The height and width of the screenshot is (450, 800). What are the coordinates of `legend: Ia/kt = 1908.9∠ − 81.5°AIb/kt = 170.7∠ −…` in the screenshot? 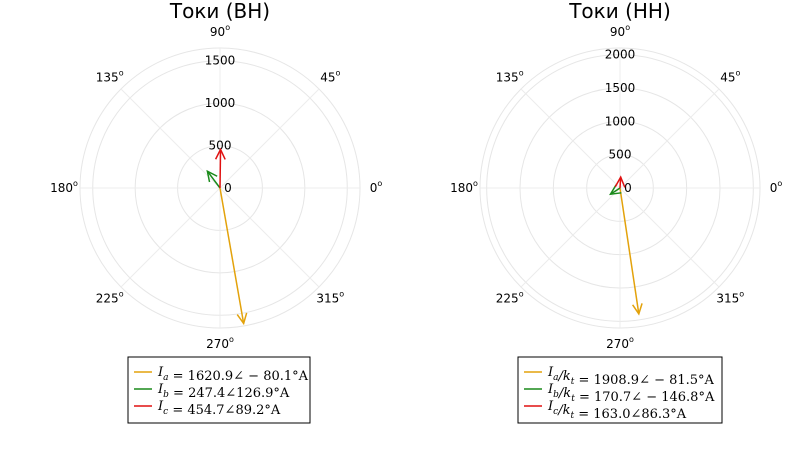 It's located at (620, 390).